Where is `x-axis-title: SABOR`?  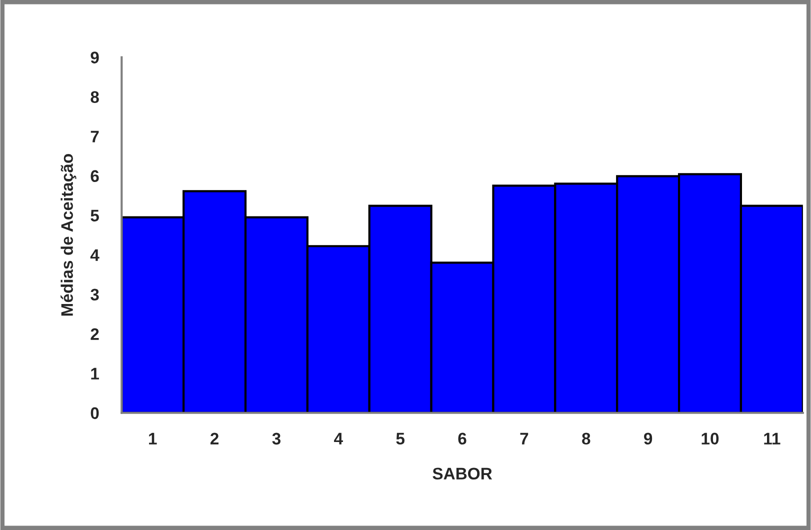 x-axis-title: SABOR is located at coordinates (462, 474).